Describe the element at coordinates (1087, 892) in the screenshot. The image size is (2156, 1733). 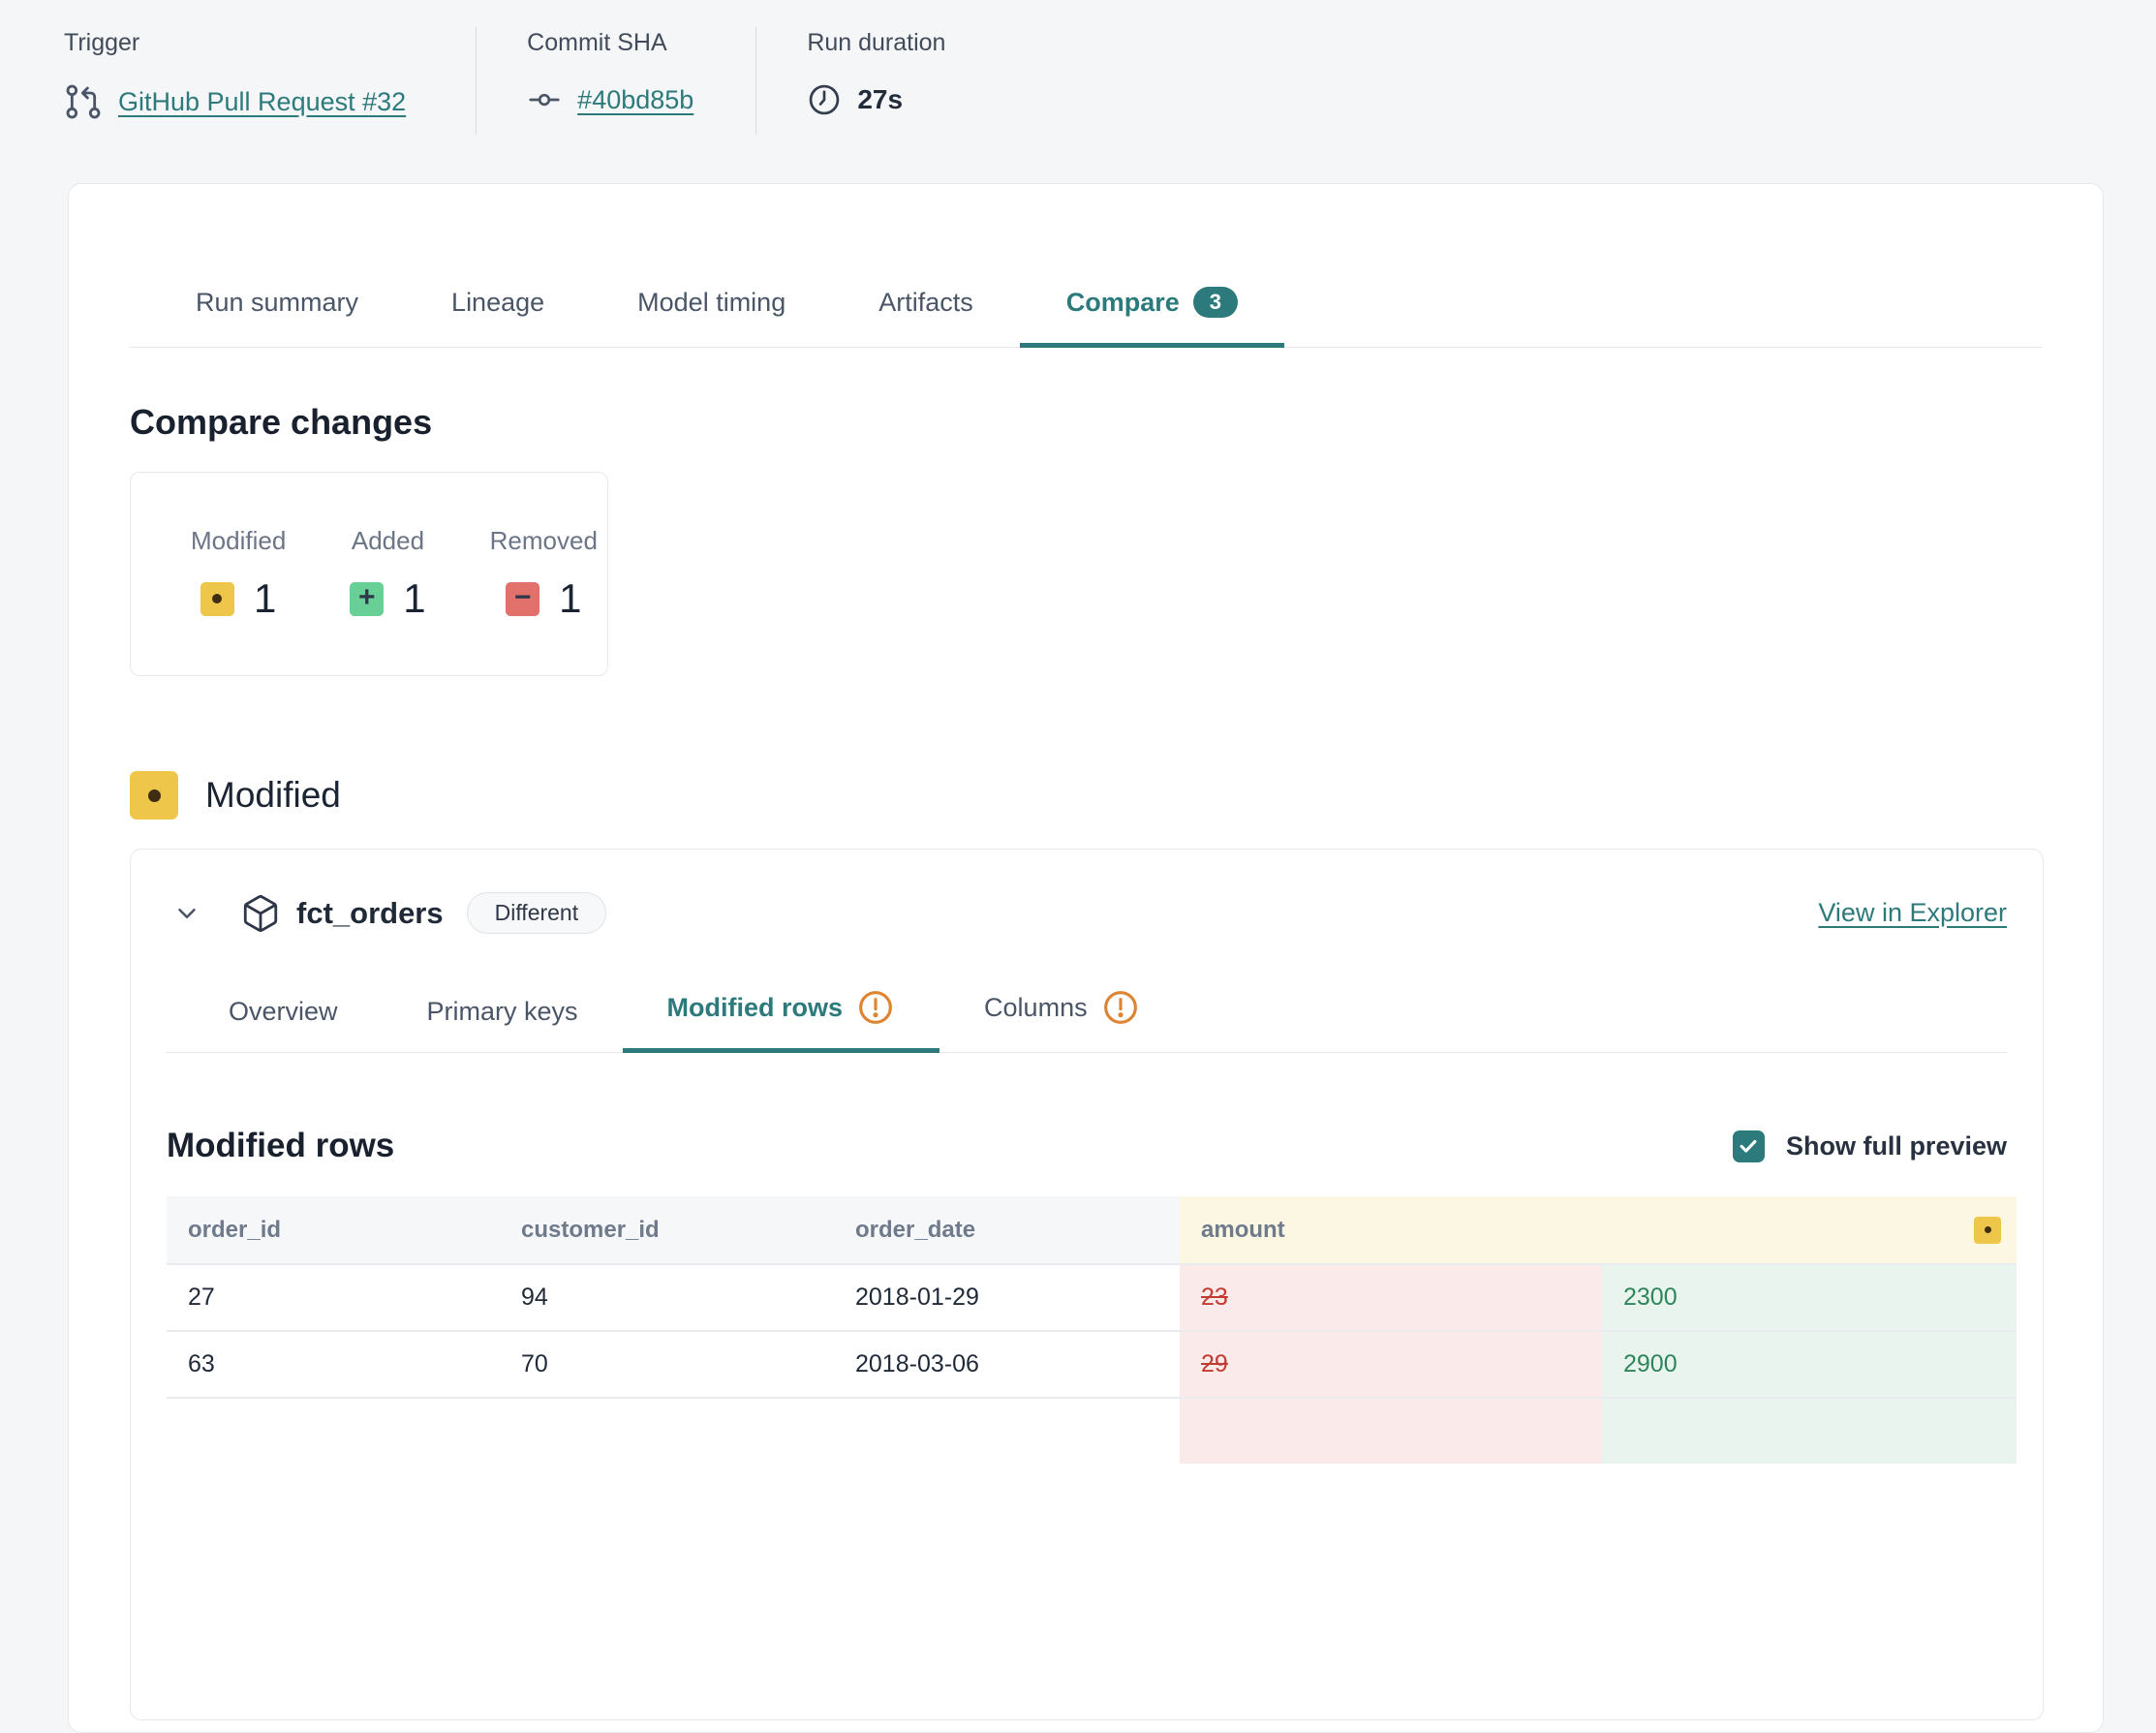
I see `model-header-row: fct_orders Different View in Explorer` at that location.